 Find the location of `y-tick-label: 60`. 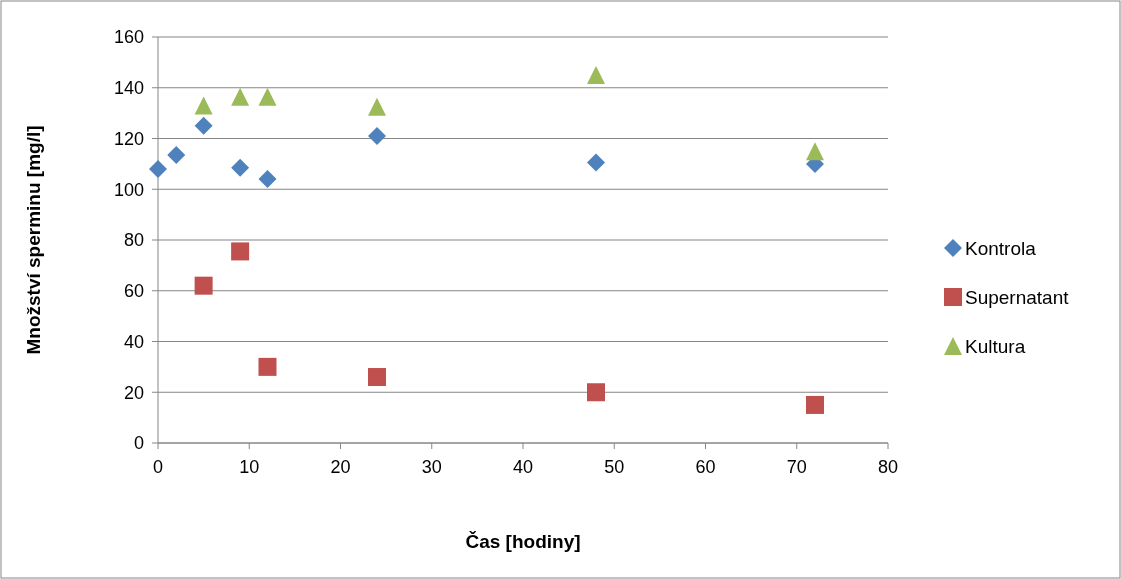

y-tick-label: 60 is located at coordinates (133, 291).